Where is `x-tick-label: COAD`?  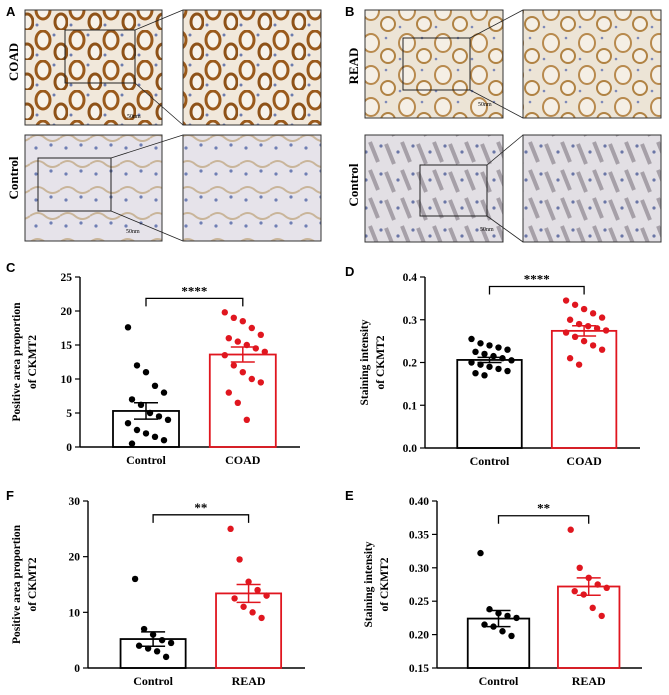
x-tick-label: COAD is located at coordinates (243, 460).